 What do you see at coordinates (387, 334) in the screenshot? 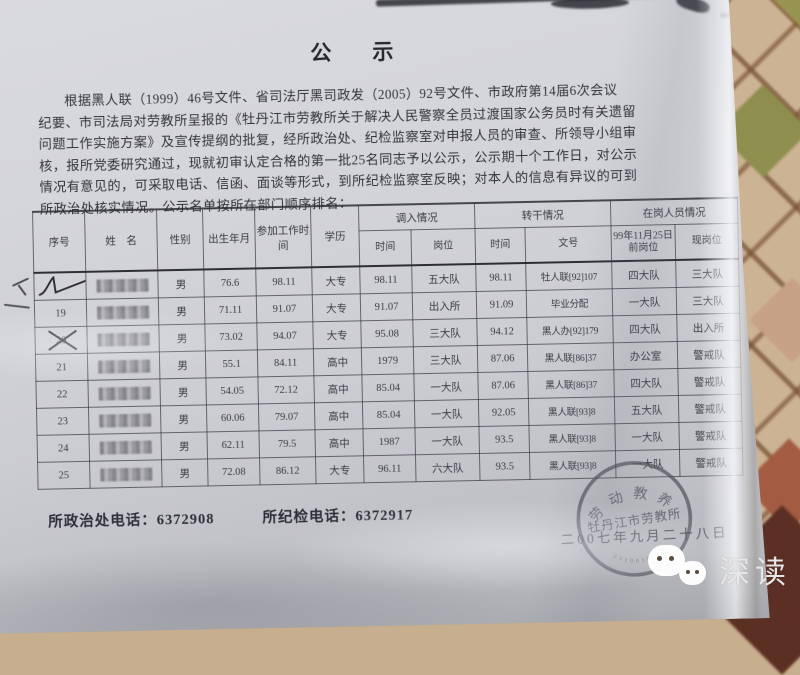
I see `table-cell: 95.08` at bounding box center [387, 334].